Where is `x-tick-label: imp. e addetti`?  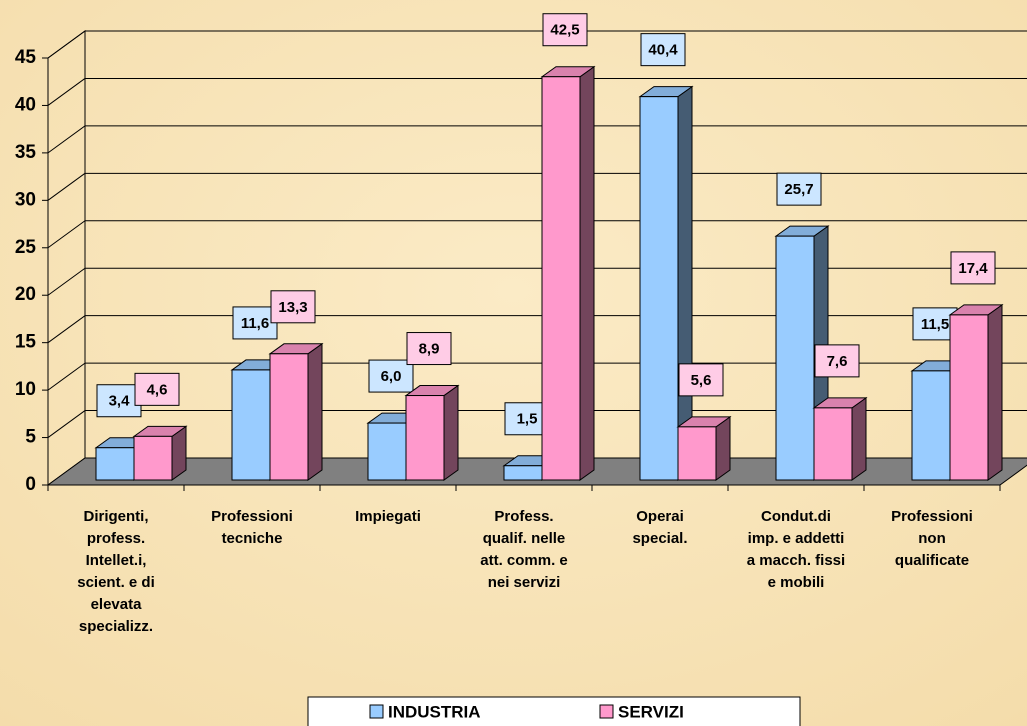
x-tick-label: imp. e addetti is located at coordinates (796, 538).